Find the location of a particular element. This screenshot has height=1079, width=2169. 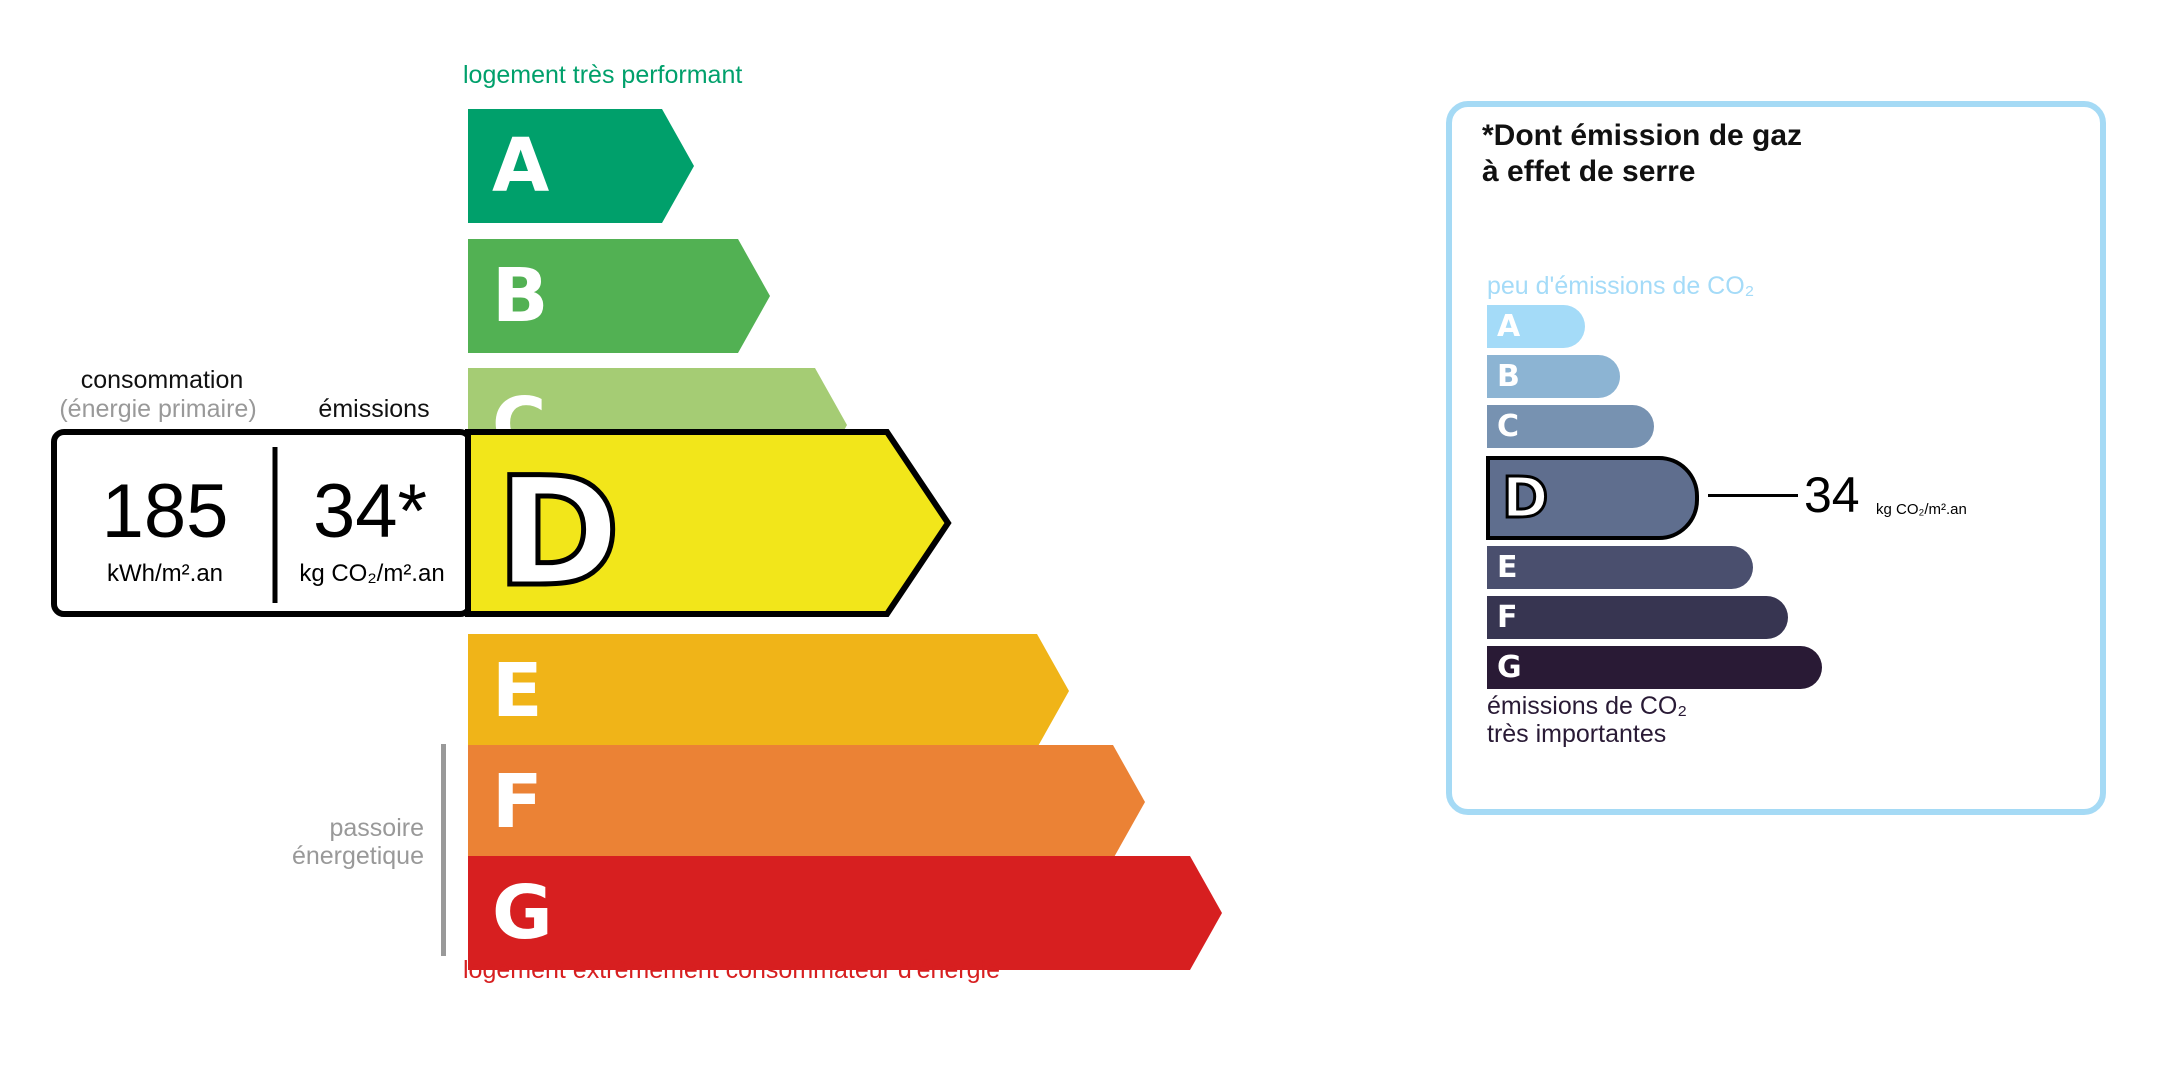

ges-pointer-line is located at coordinates (1753, 495).